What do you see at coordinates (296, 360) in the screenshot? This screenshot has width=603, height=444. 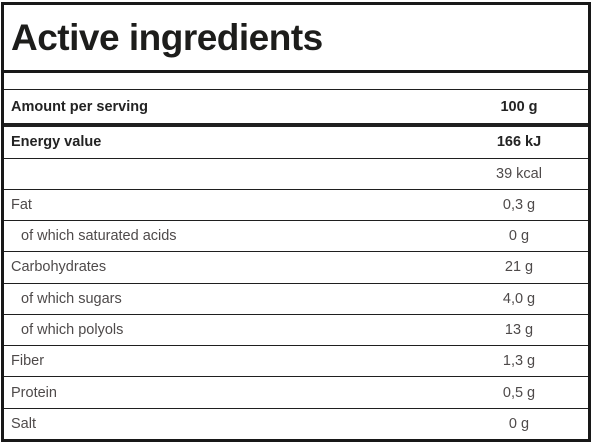 I see `table-row-fiber: Fiber 1,3 g` at bounding box center [296, 360].